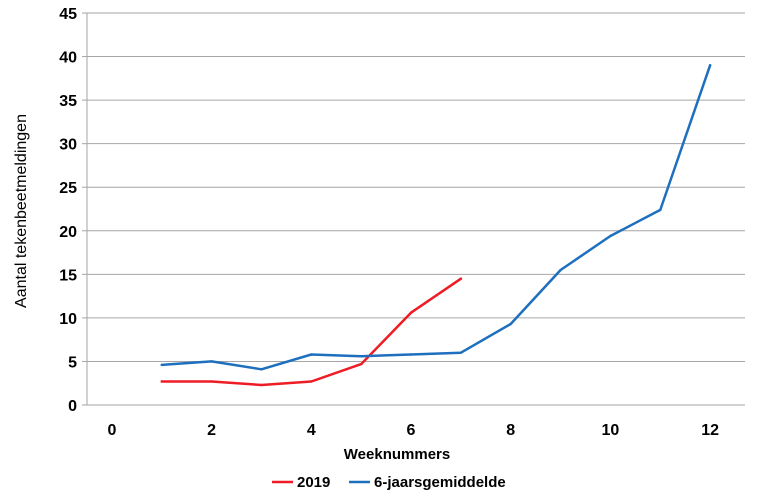  Describe the element at coordinates (72, 362) in the screenshot. I see `y-tick-label: 5` at that location.